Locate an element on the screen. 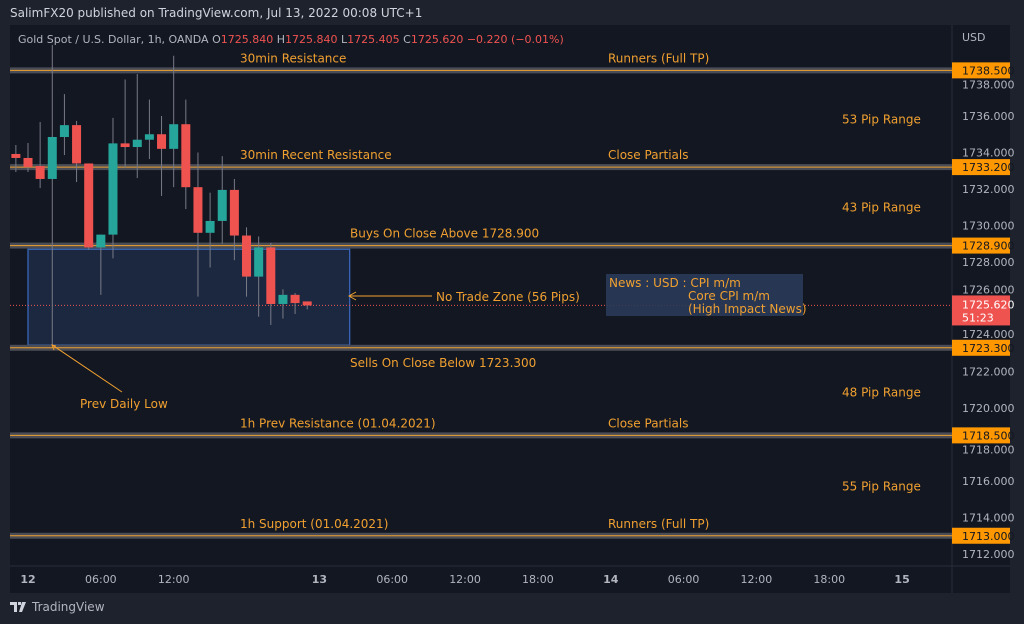 The width and height of the screenshot is (1024, 624). last-price-badge is located at coordinates (981, 310).